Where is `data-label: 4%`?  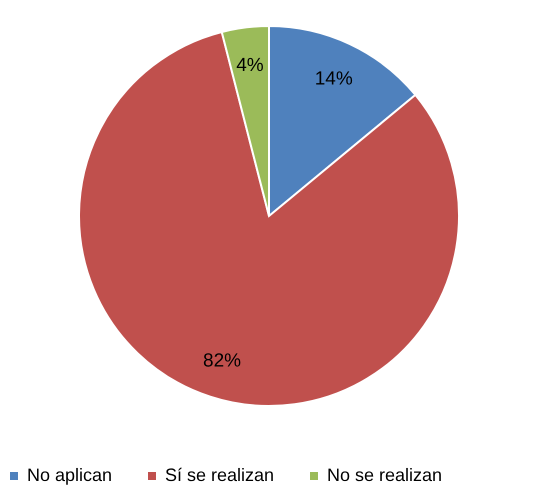 data-label: 4% is located at coordinates (250, 65).